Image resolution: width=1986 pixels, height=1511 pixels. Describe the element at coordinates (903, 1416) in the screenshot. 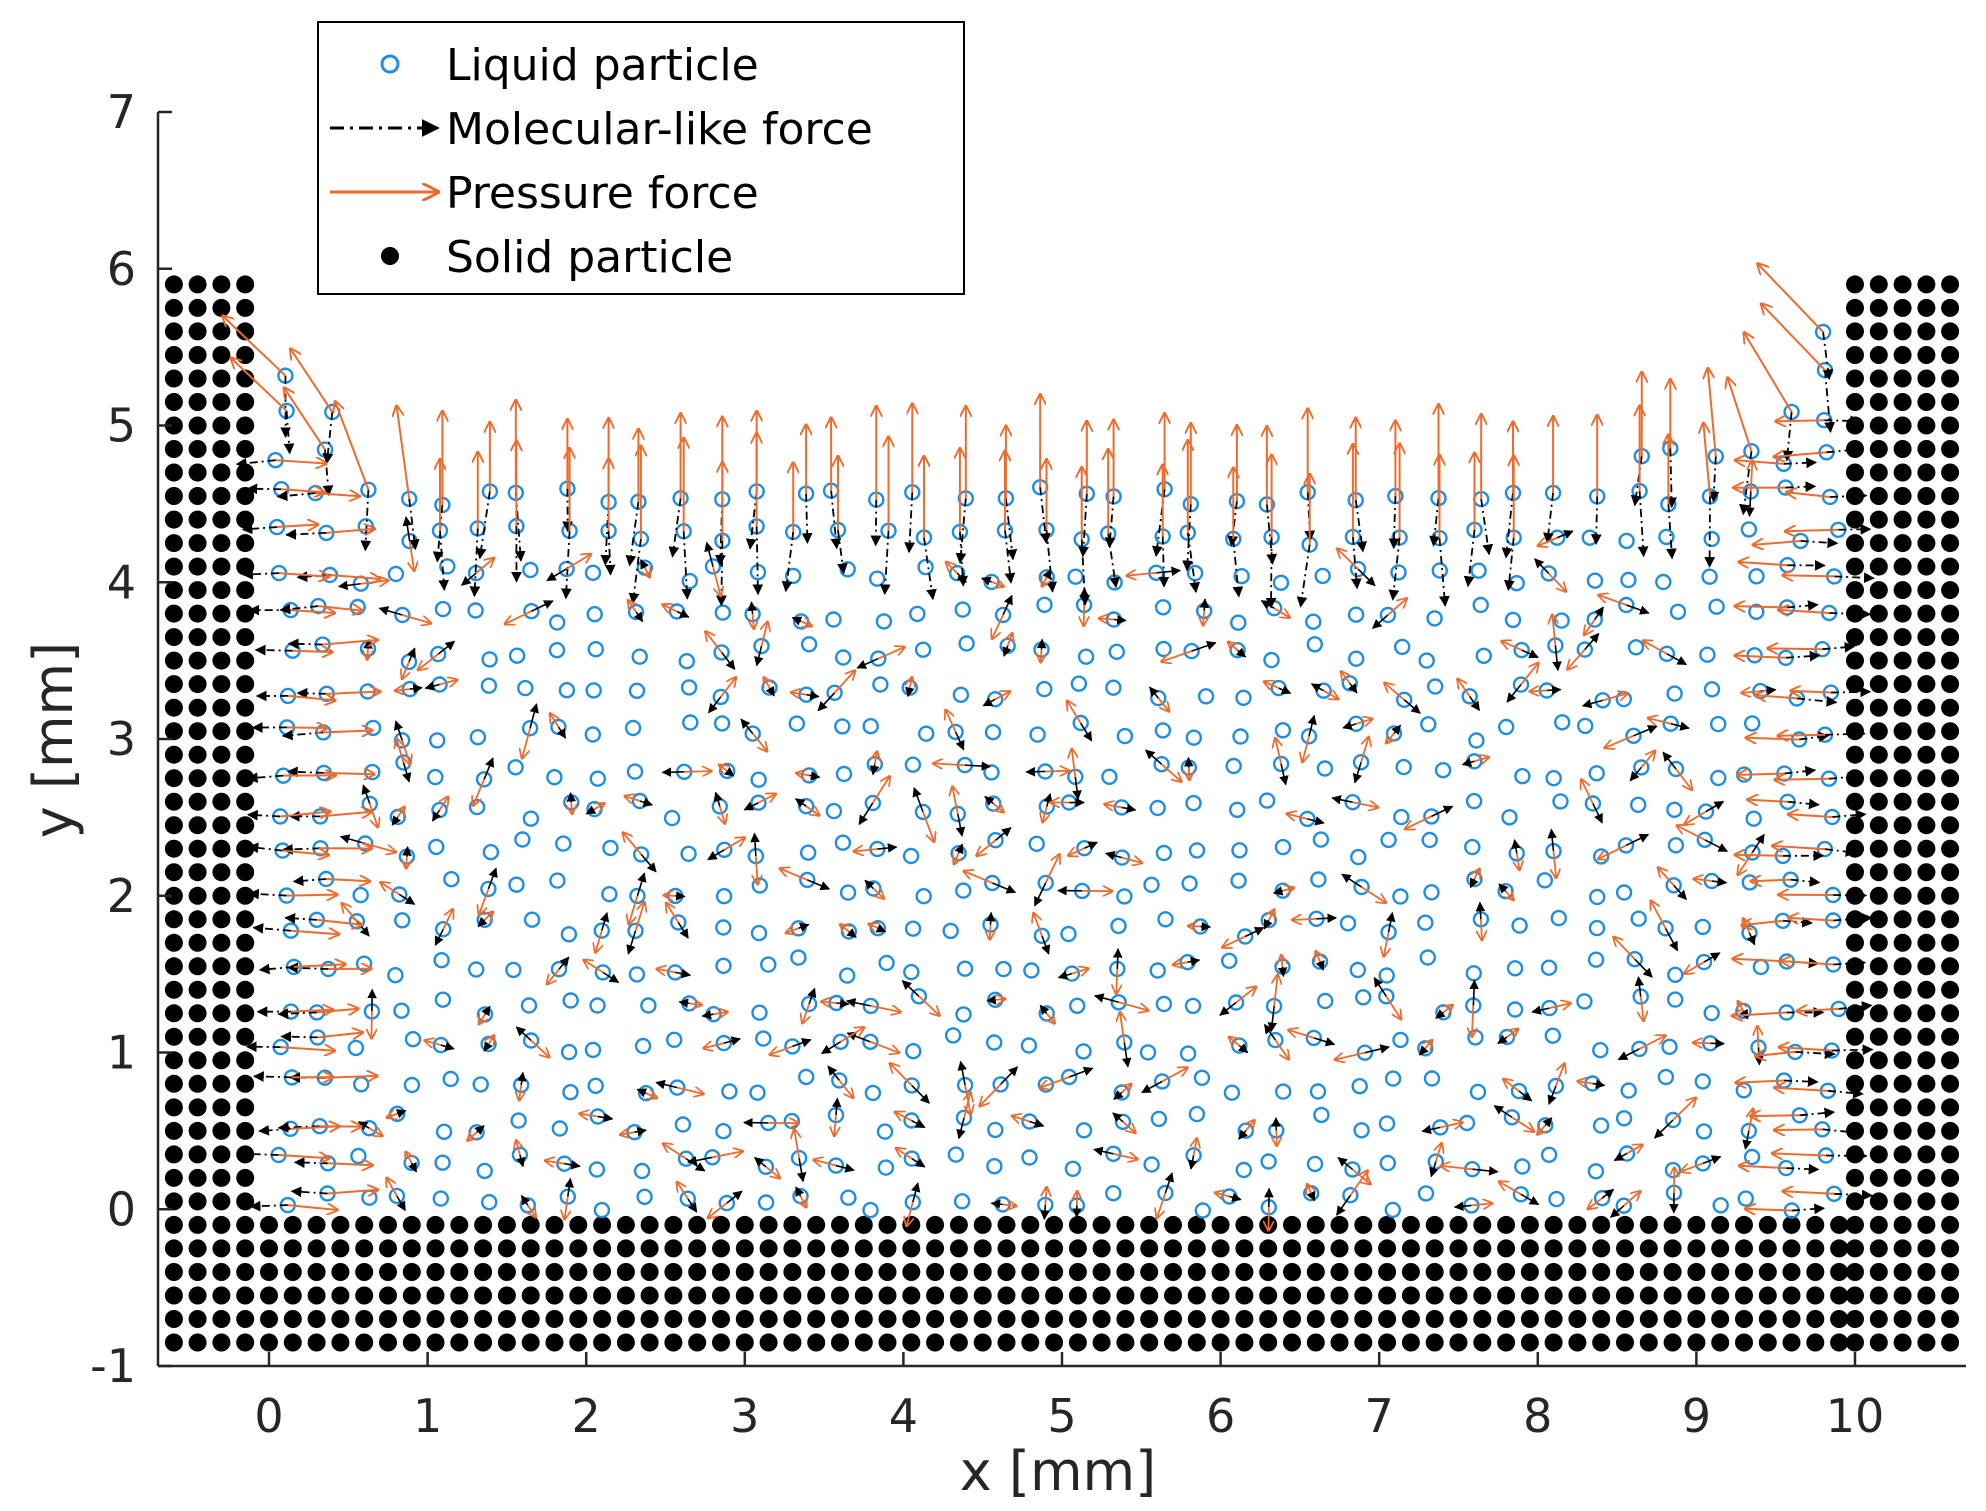

I see `x-tick-label: 4` at that location.